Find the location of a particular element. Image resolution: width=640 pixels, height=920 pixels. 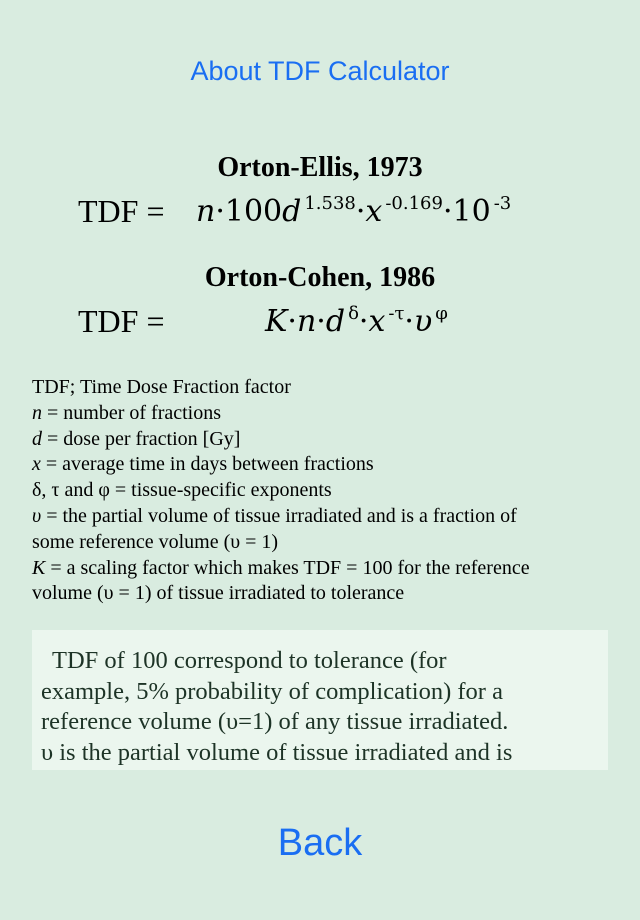

definition-symbol: d is located at coordinates (37, 438).